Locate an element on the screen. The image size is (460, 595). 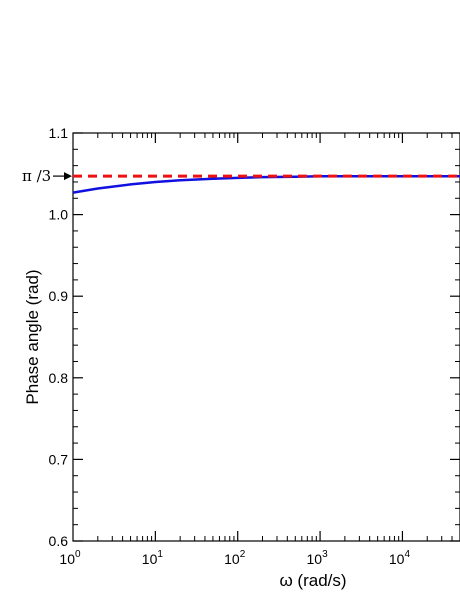
phase-angle-curve is located at coordinates (266, 184).